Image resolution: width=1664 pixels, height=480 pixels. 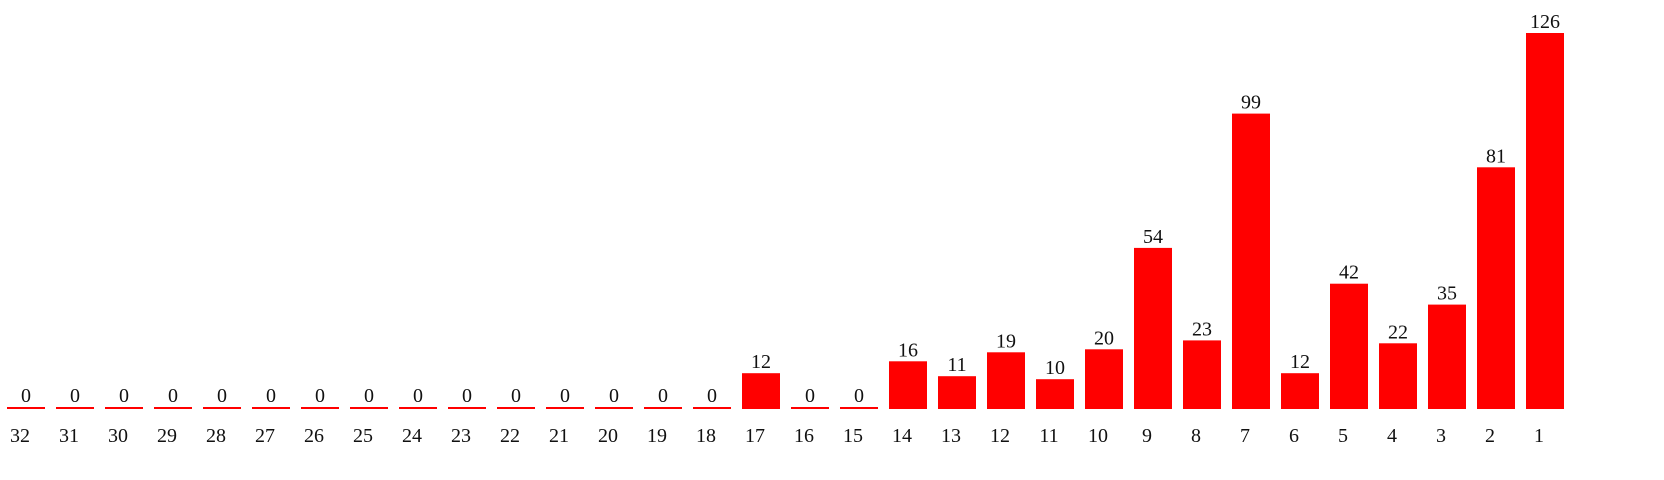 What do you see at coordinates (1000, 436) in the screenshot?
I see `x-tick-label-12: 12` at bounding box center [1000, 436].